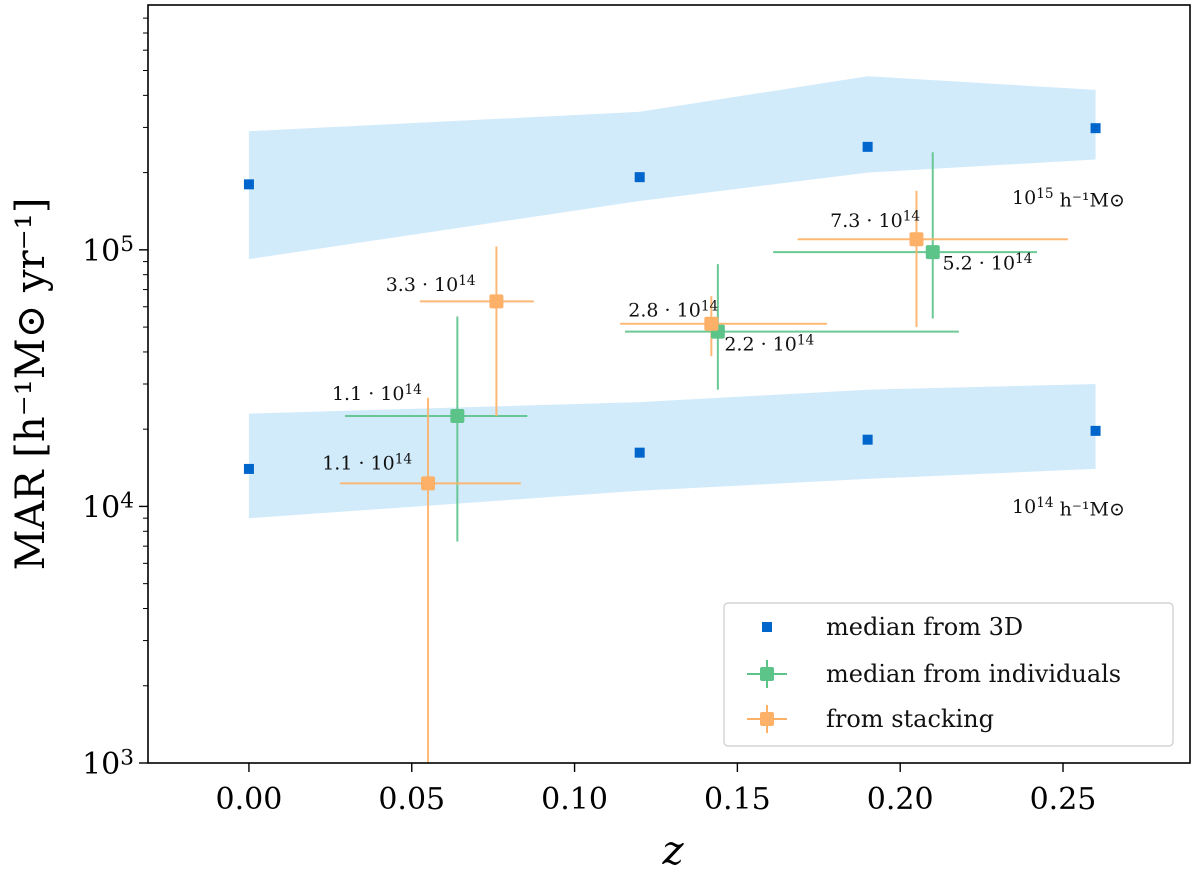  What do you see at coordinates (973, 674) in the screenshot?
I see `legend-label-1: median from individuals` at bounding box center [973, 674].